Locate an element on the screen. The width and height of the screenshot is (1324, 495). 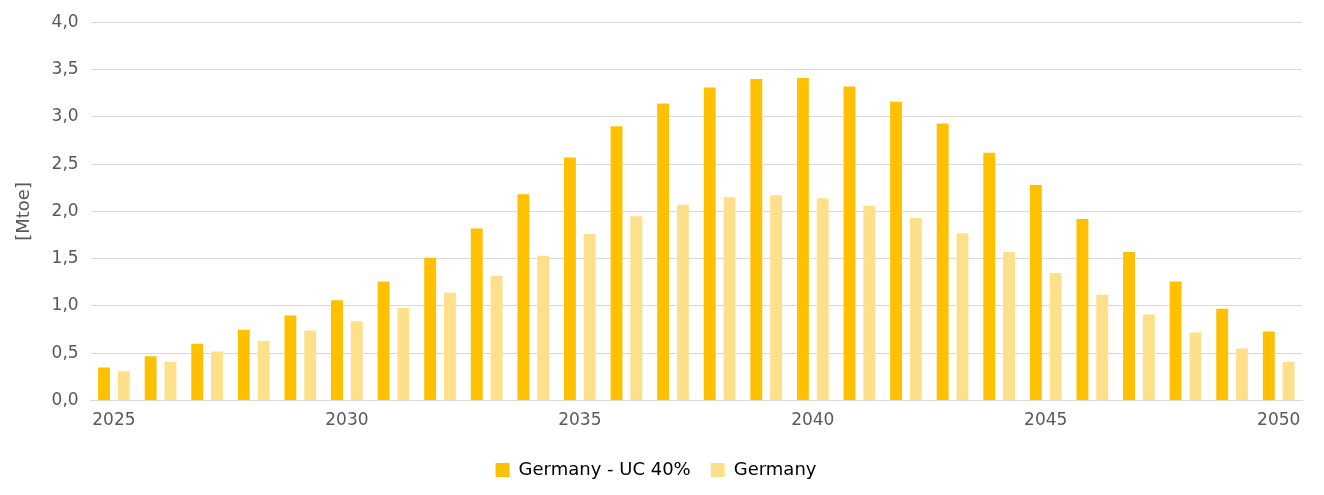
y-tick-label: 2,5 is located at coordinates (65, 162).